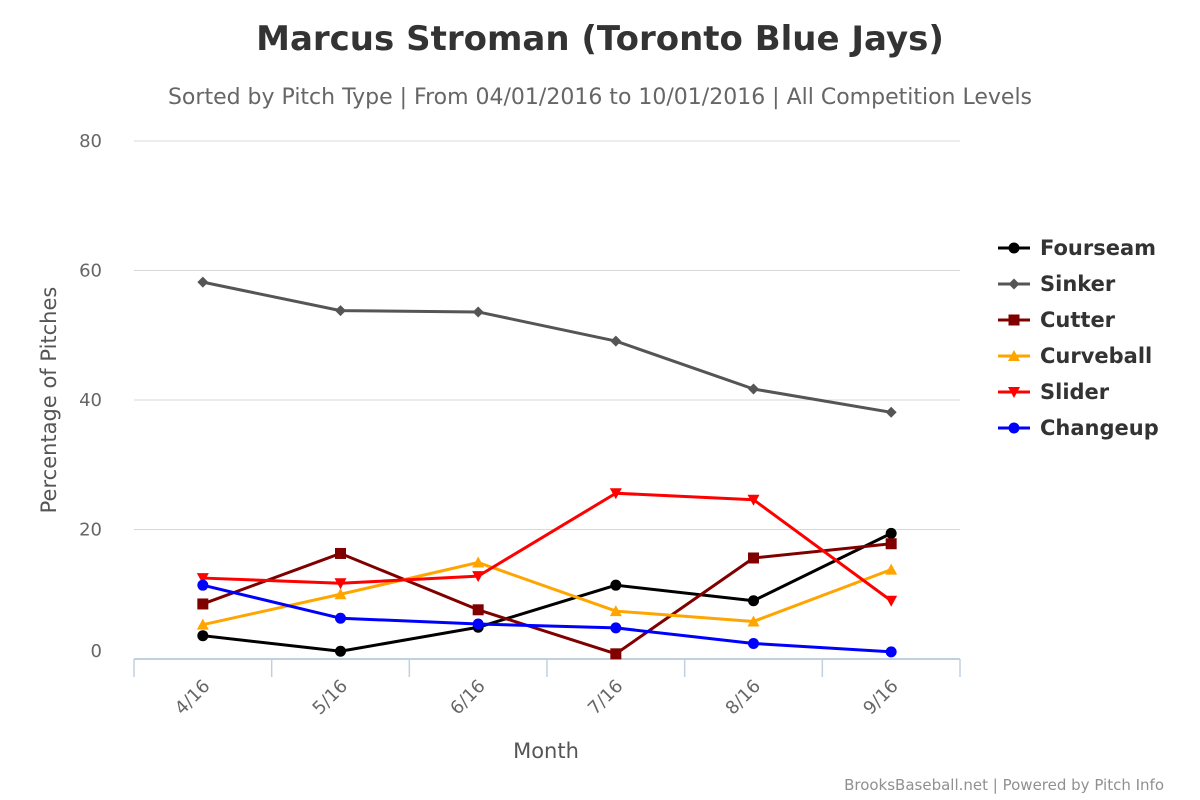  What do you see at coordinates (192, 697) in the screenshot?
I see `x-tick-label: 4/16` at bounding box center [192, 697].